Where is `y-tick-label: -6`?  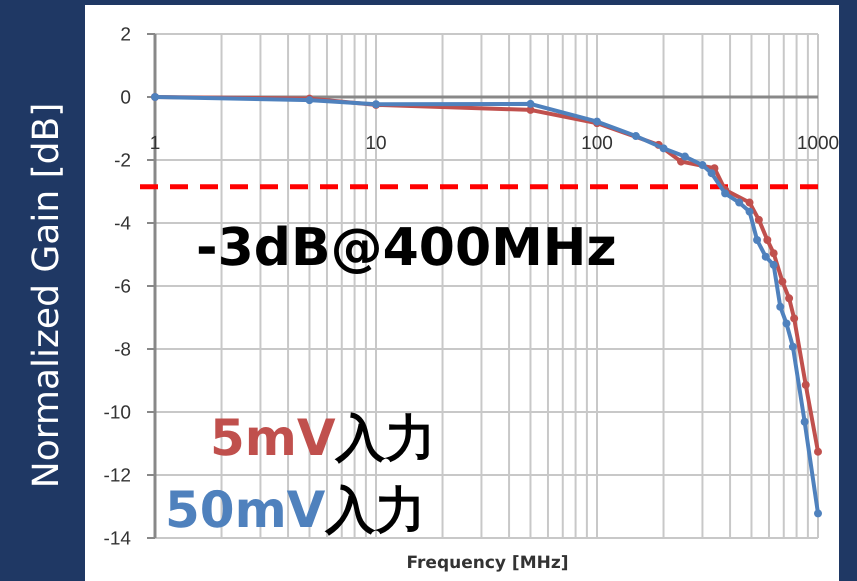
y-tick-label: -6 is located at coordinates (122, 287).